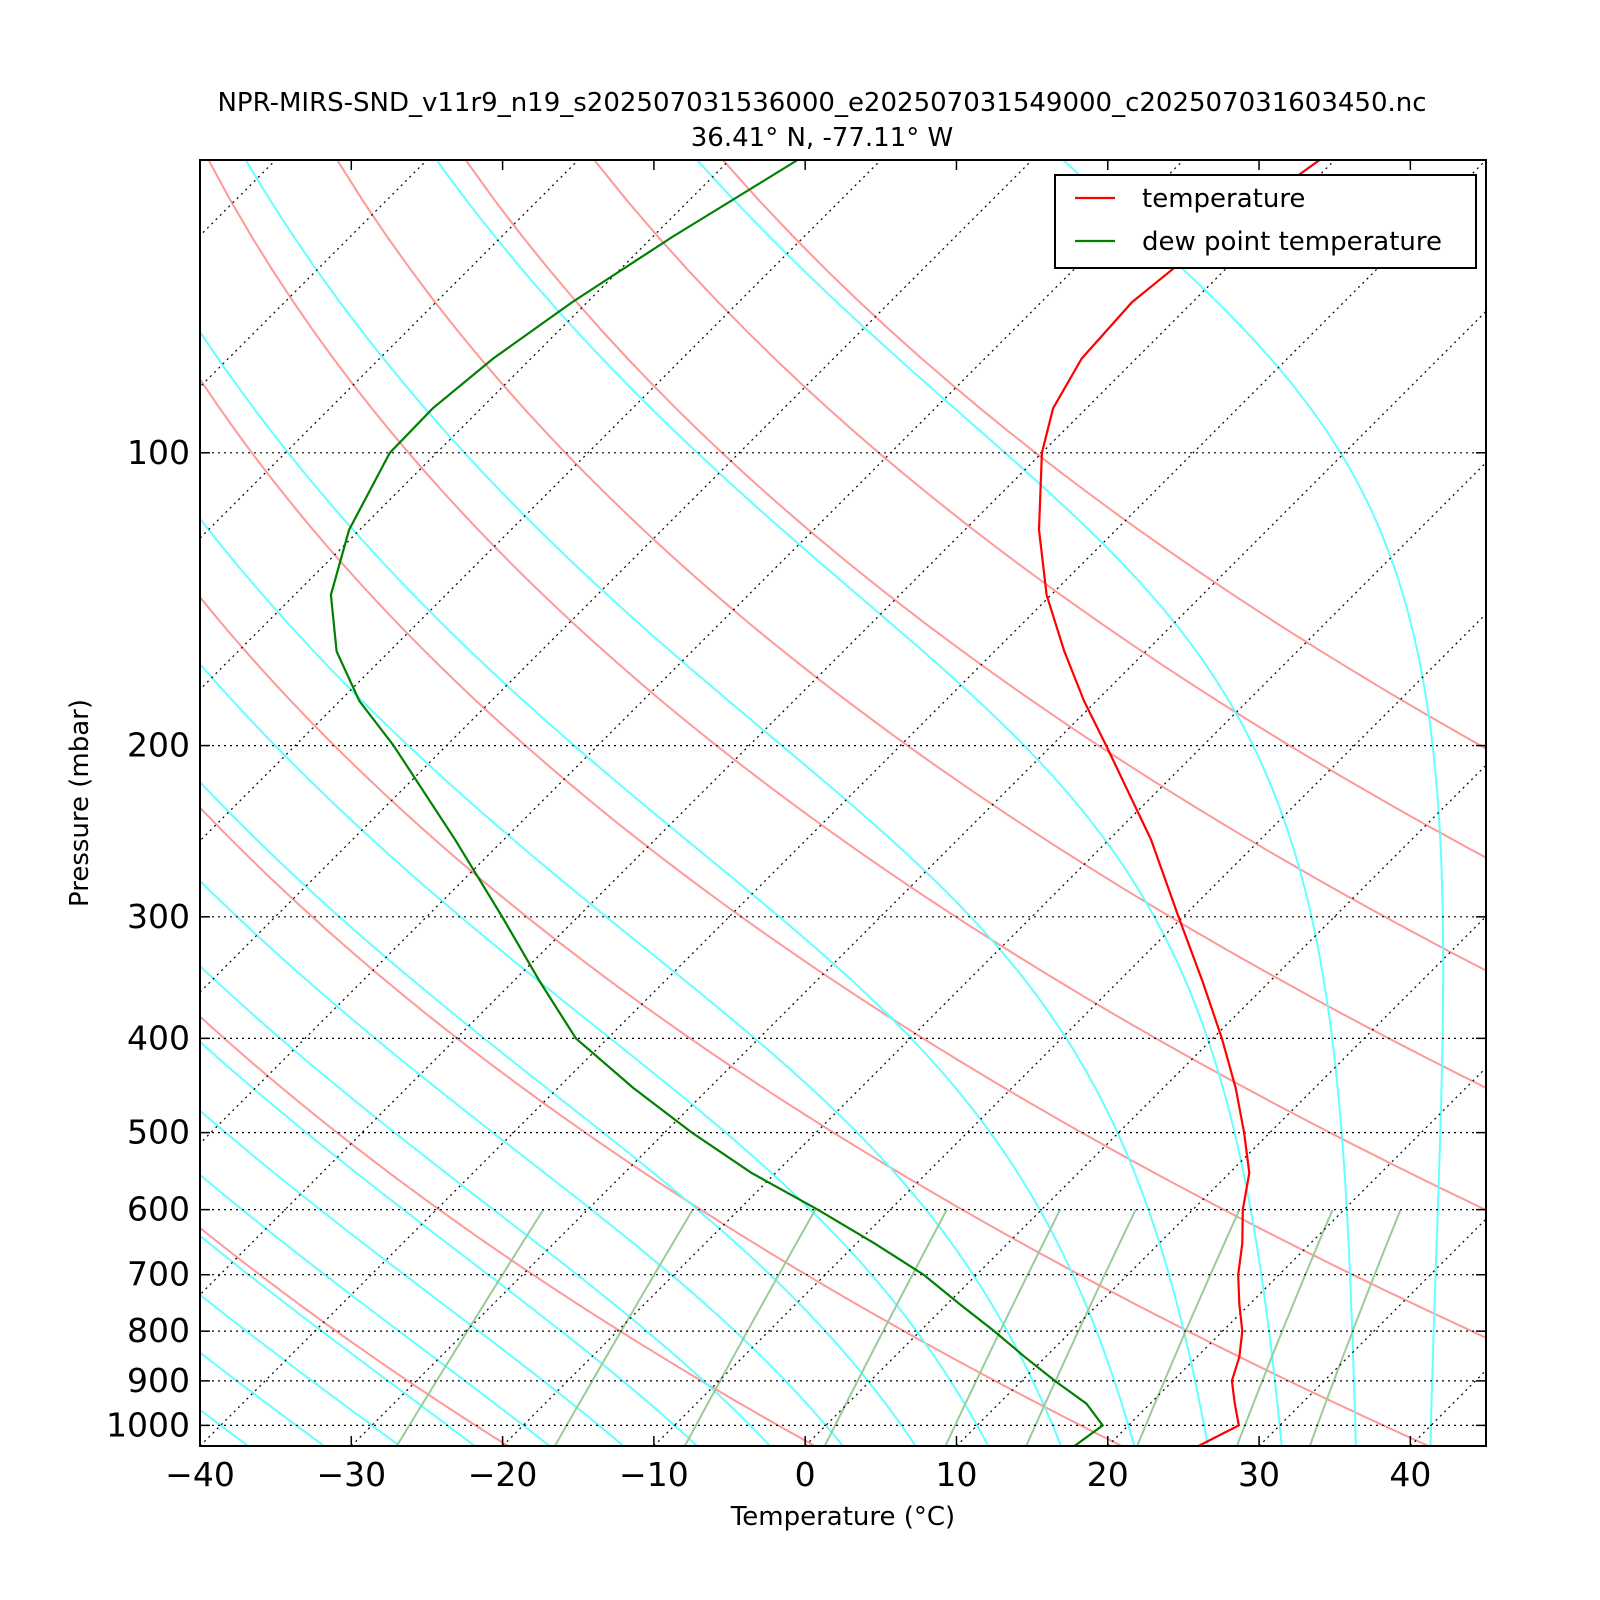  What do you see at coordinates (351, 1474) in the screenshot?
I see `x-tick-label: −30` at bounding box center [351, 1474].